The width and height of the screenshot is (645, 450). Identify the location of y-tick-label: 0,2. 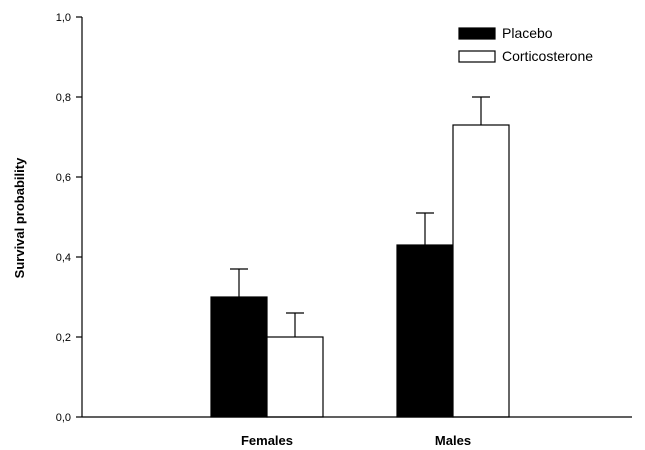
(63, 338).